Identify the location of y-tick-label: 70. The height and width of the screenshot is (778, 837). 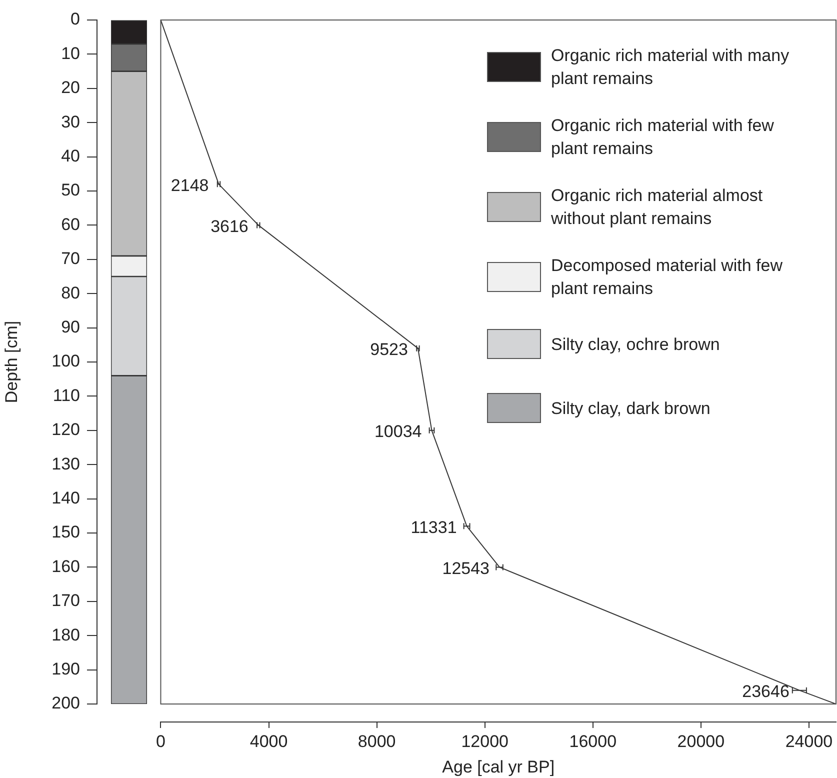
(70, 258).